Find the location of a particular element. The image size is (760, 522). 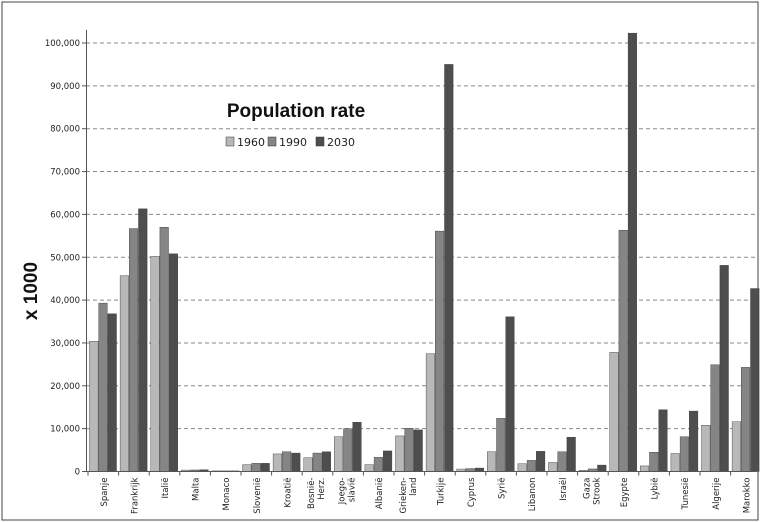

y-tick-label: 100,000 is located at coordinates (62, 44).